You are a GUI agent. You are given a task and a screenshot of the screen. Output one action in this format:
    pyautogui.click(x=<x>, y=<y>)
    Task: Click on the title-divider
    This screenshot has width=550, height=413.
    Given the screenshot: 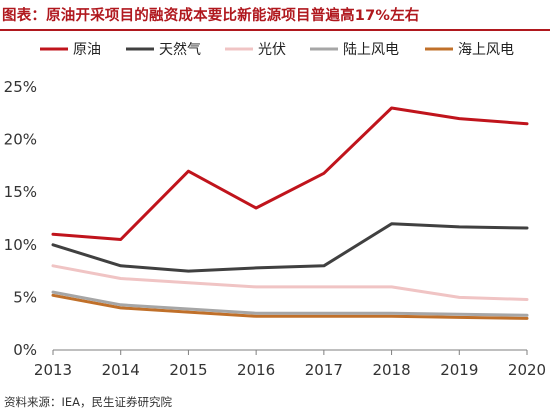 What is the action you would take?
    pyautogui.click(x=275, y=30)
    